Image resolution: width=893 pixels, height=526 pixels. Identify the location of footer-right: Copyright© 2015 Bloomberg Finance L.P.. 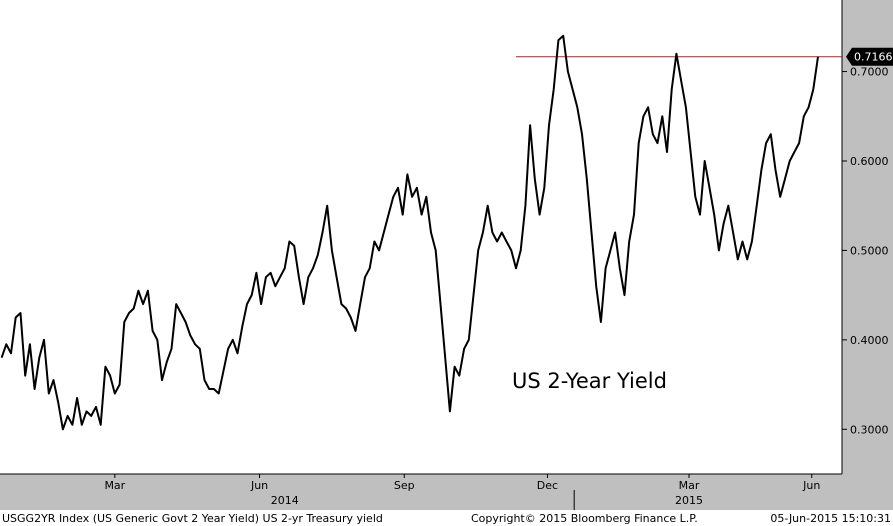
(584, 518).